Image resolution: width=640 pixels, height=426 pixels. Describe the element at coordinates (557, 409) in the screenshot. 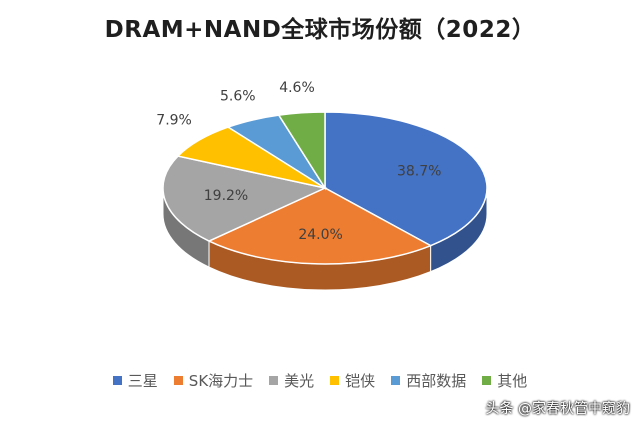

I see `watermark: 头条 @家春秋管中窥豹` at that location.